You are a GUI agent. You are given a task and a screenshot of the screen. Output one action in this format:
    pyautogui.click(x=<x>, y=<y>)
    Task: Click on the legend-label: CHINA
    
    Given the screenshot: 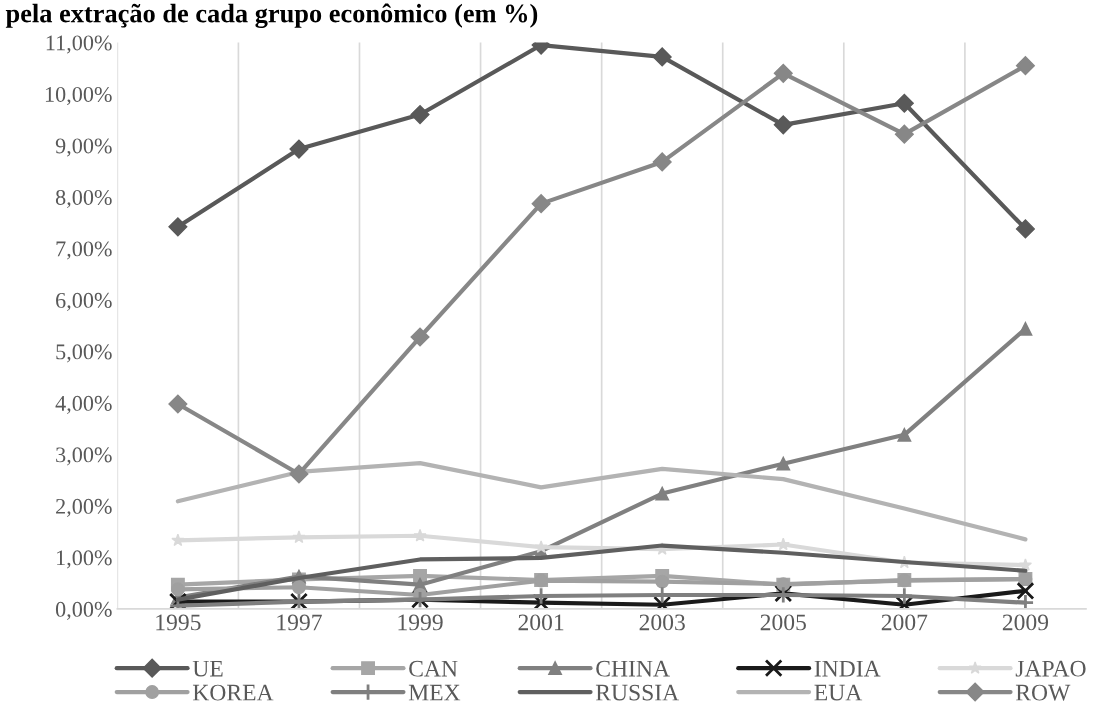 What is the action you would take?
    pyautogui.click(x=633, y=668)
    